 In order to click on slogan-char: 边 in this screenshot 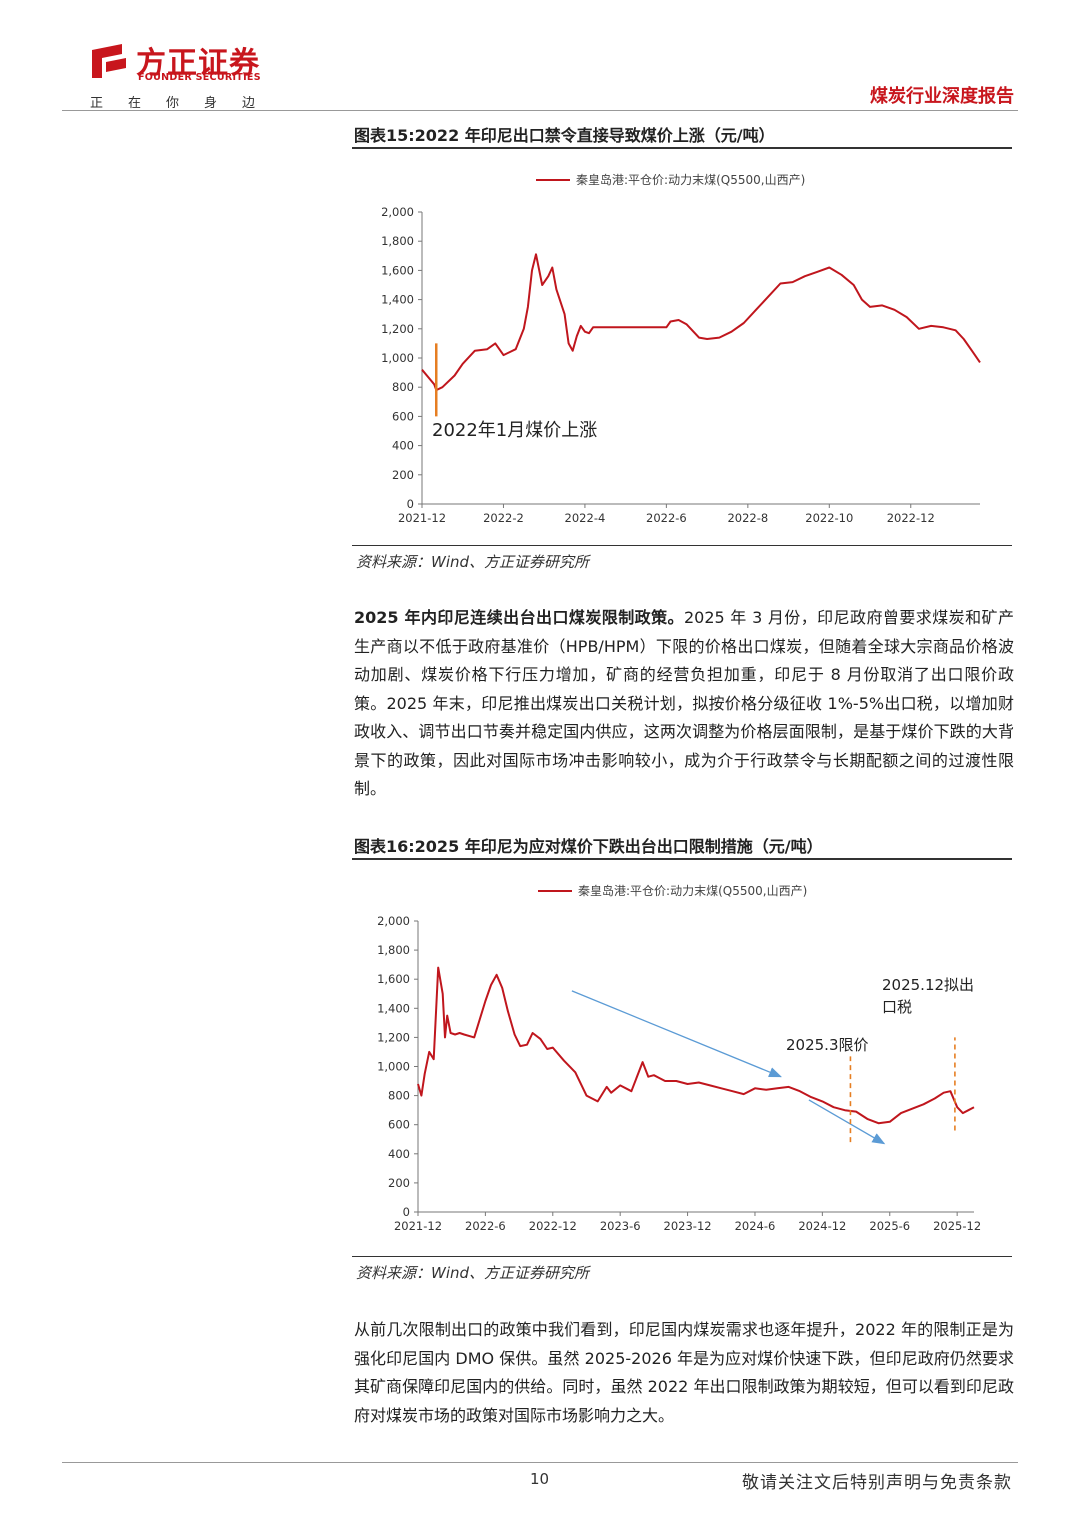, I will do `click(249, 103)`.